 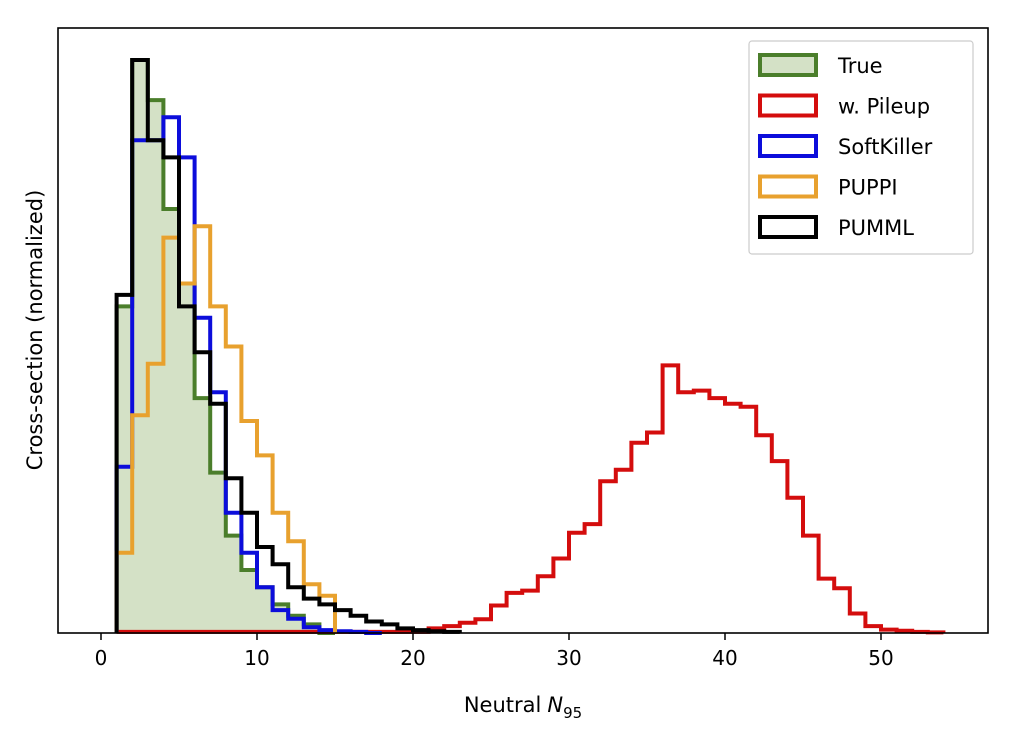 I want to click on legend: True w. Pileup SoftKiller PUPPI PUMML, so click(x=861, y=147).